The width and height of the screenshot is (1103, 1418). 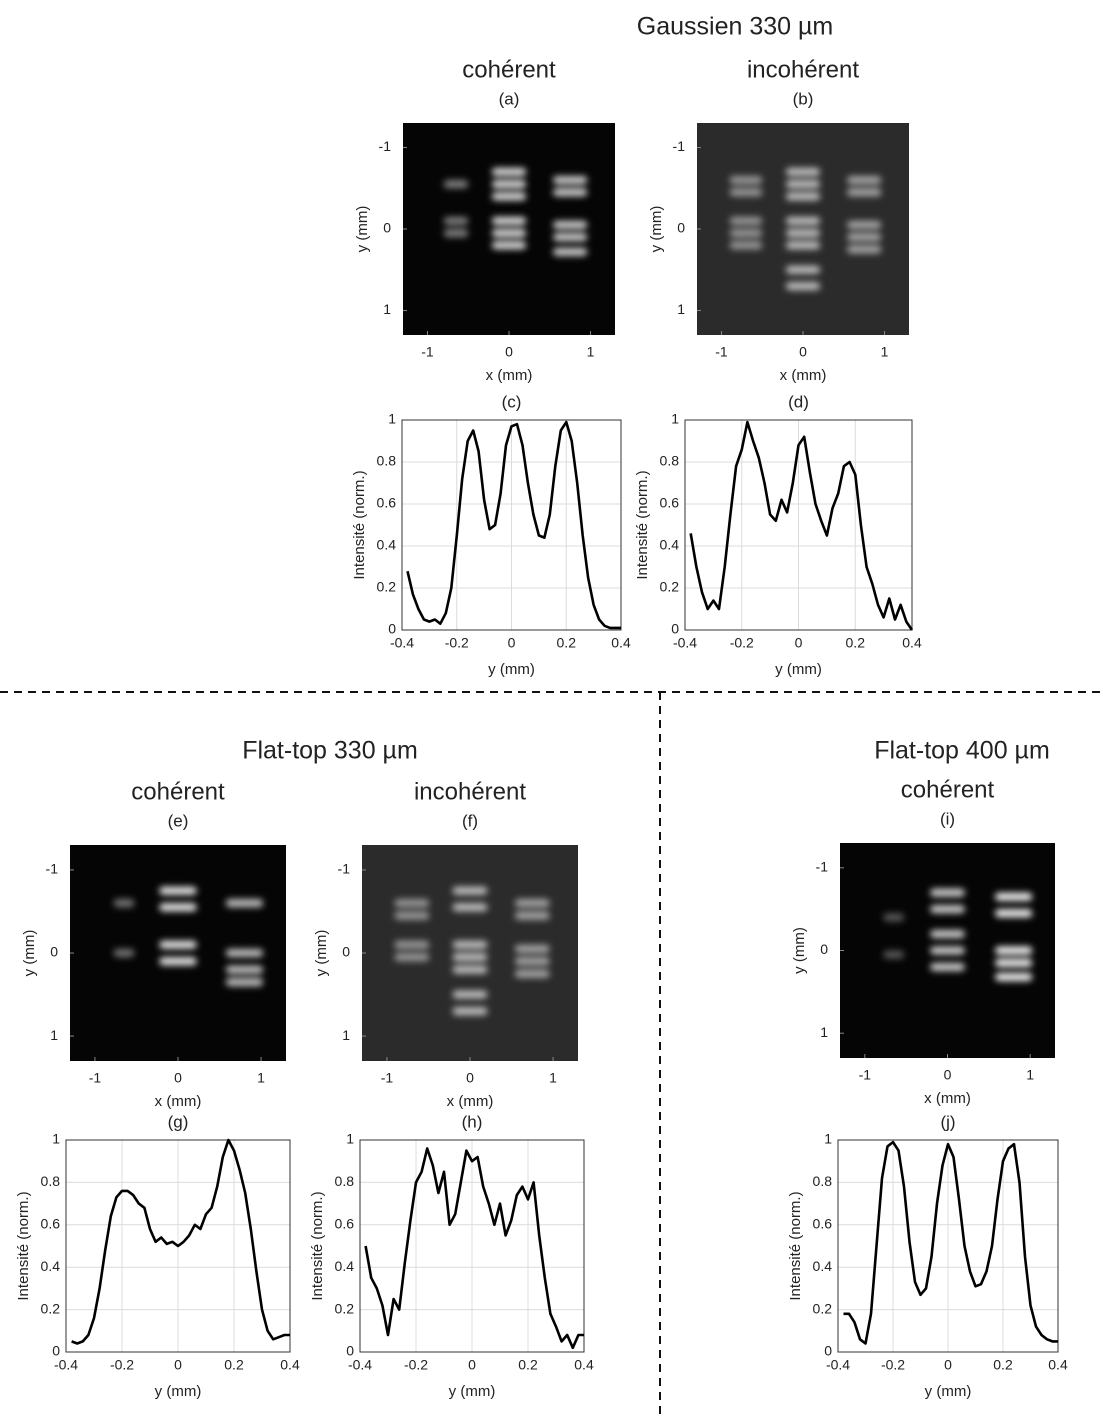 What do you see at coordinates (591, 352) in the screenshot?
I see `x-tick-label: 1` at bounding box center [591, 352].